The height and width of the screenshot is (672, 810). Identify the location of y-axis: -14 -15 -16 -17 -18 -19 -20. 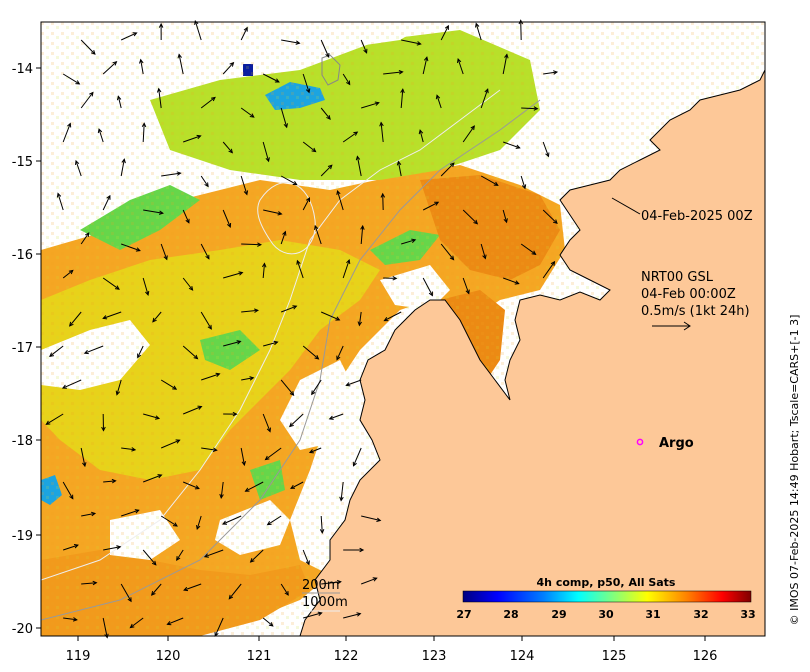
(26, 349).